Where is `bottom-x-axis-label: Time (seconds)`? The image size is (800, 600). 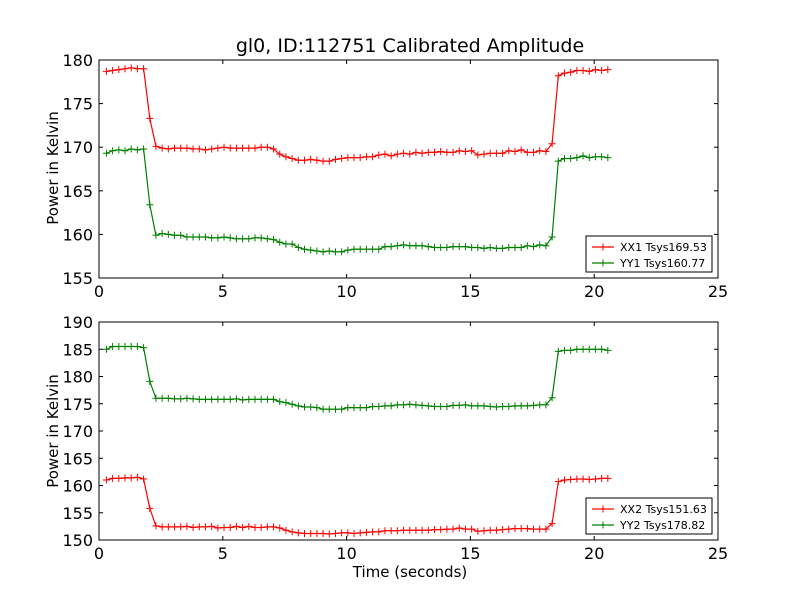 bottom-x-axis-label: Time (seconds) is located at coordinates (410, 572).